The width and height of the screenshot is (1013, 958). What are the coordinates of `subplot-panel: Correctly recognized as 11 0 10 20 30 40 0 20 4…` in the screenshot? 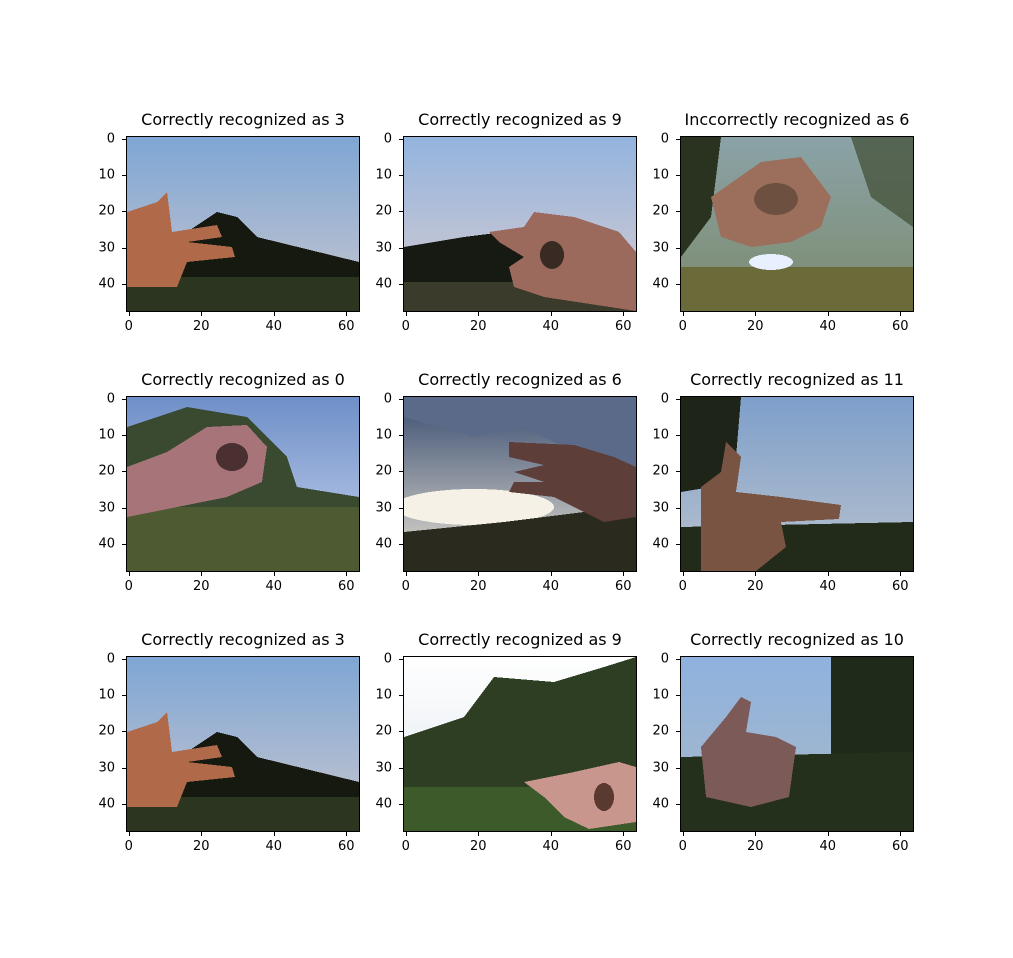 It's located at (783, 482).